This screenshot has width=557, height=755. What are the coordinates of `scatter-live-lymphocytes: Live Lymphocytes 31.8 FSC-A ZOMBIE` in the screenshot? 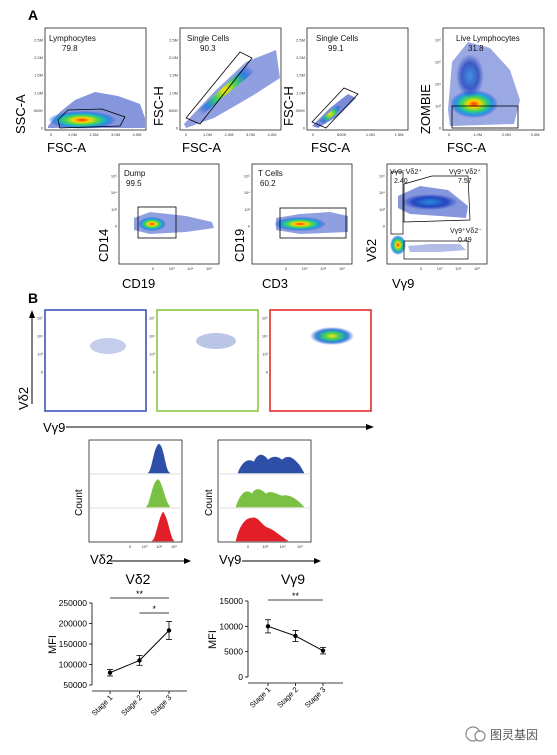 It's located at (481, 91).